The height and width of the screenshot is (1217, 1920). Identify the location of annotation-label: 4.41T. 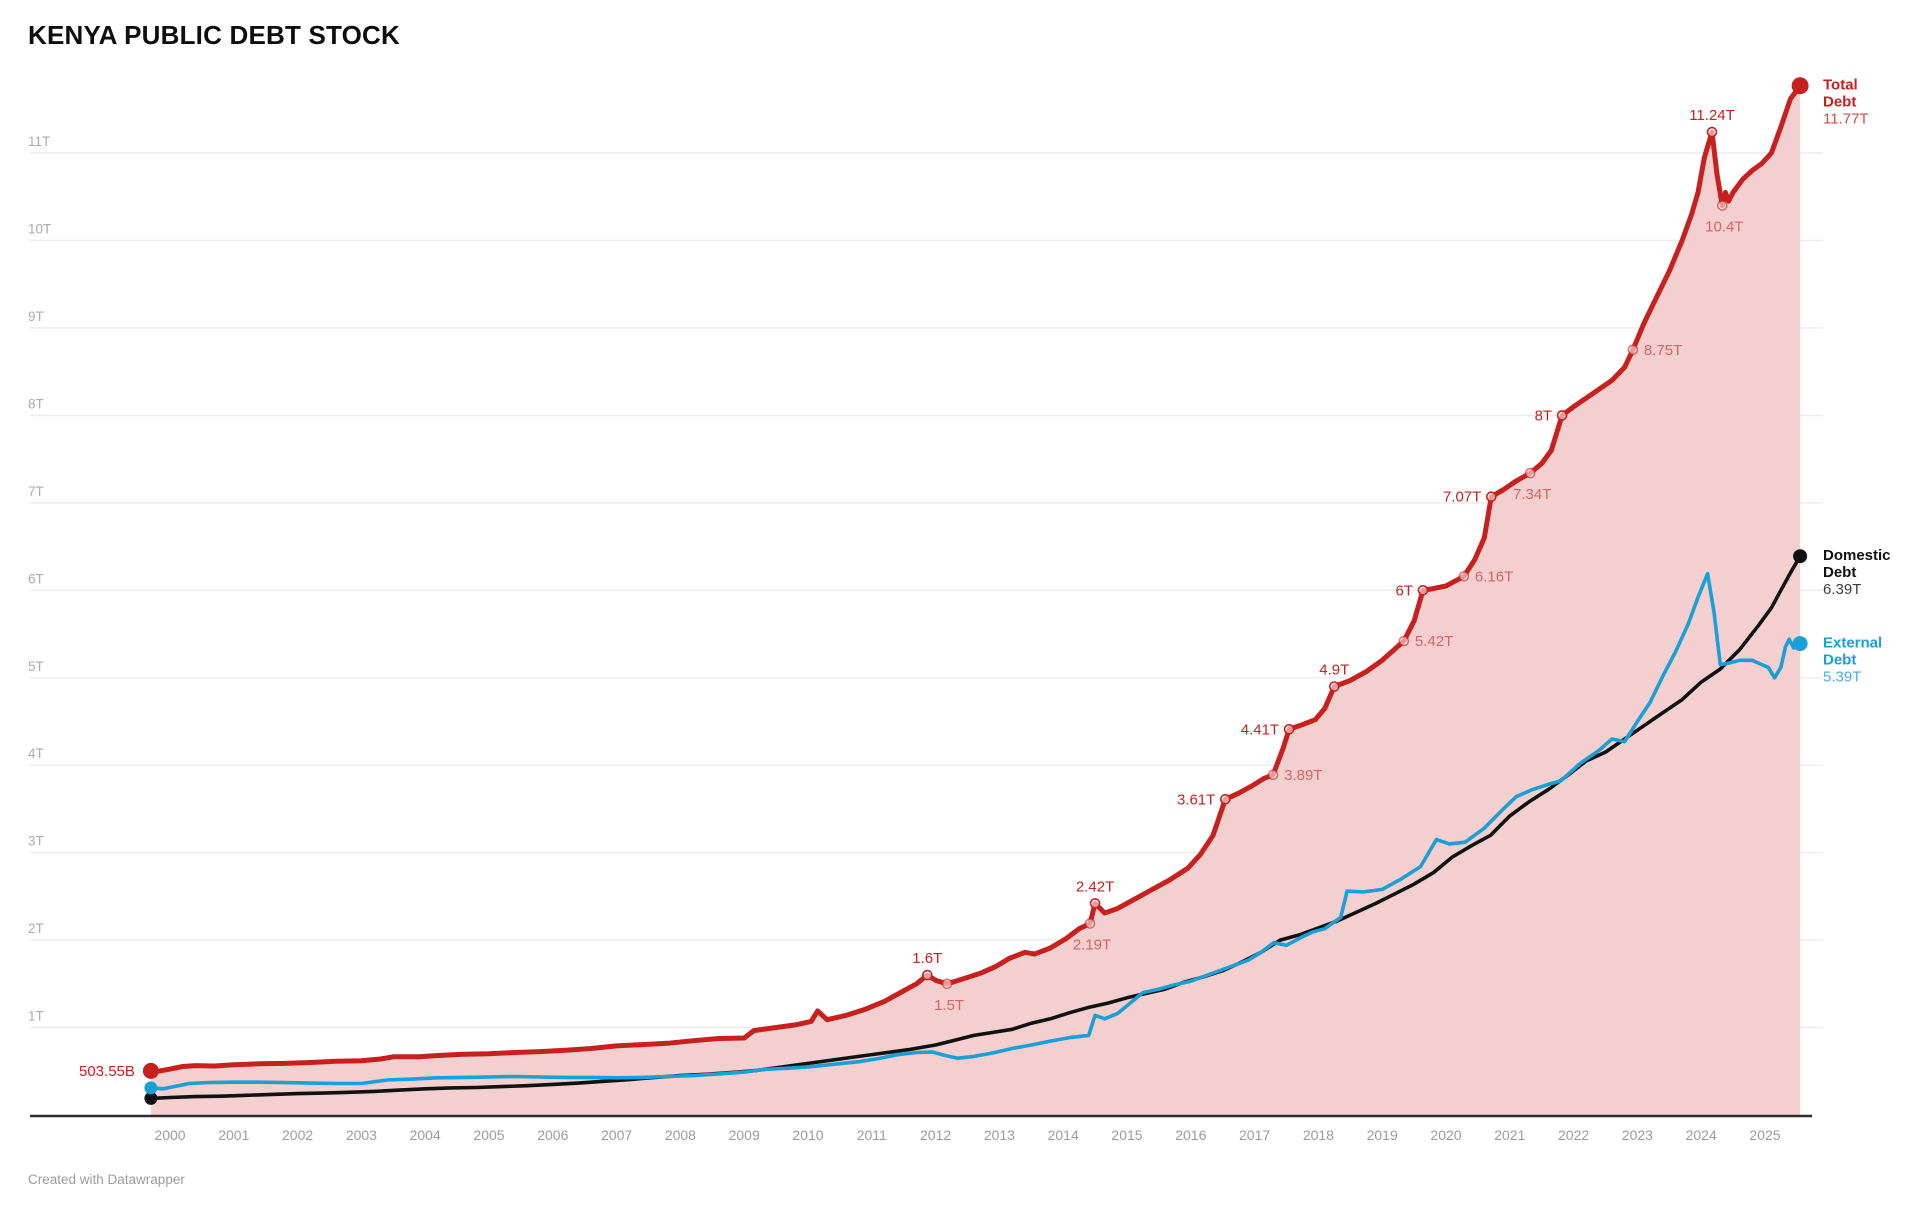
(1260, 729).